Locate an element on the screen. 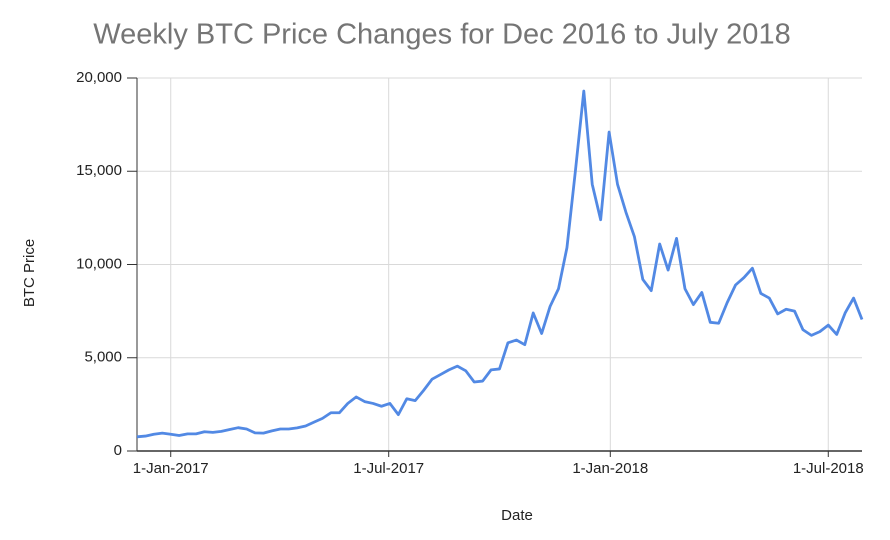 This screenshot has height=540, width=890. y-tick-label: 10,000 is located at coordinates (99, 263).